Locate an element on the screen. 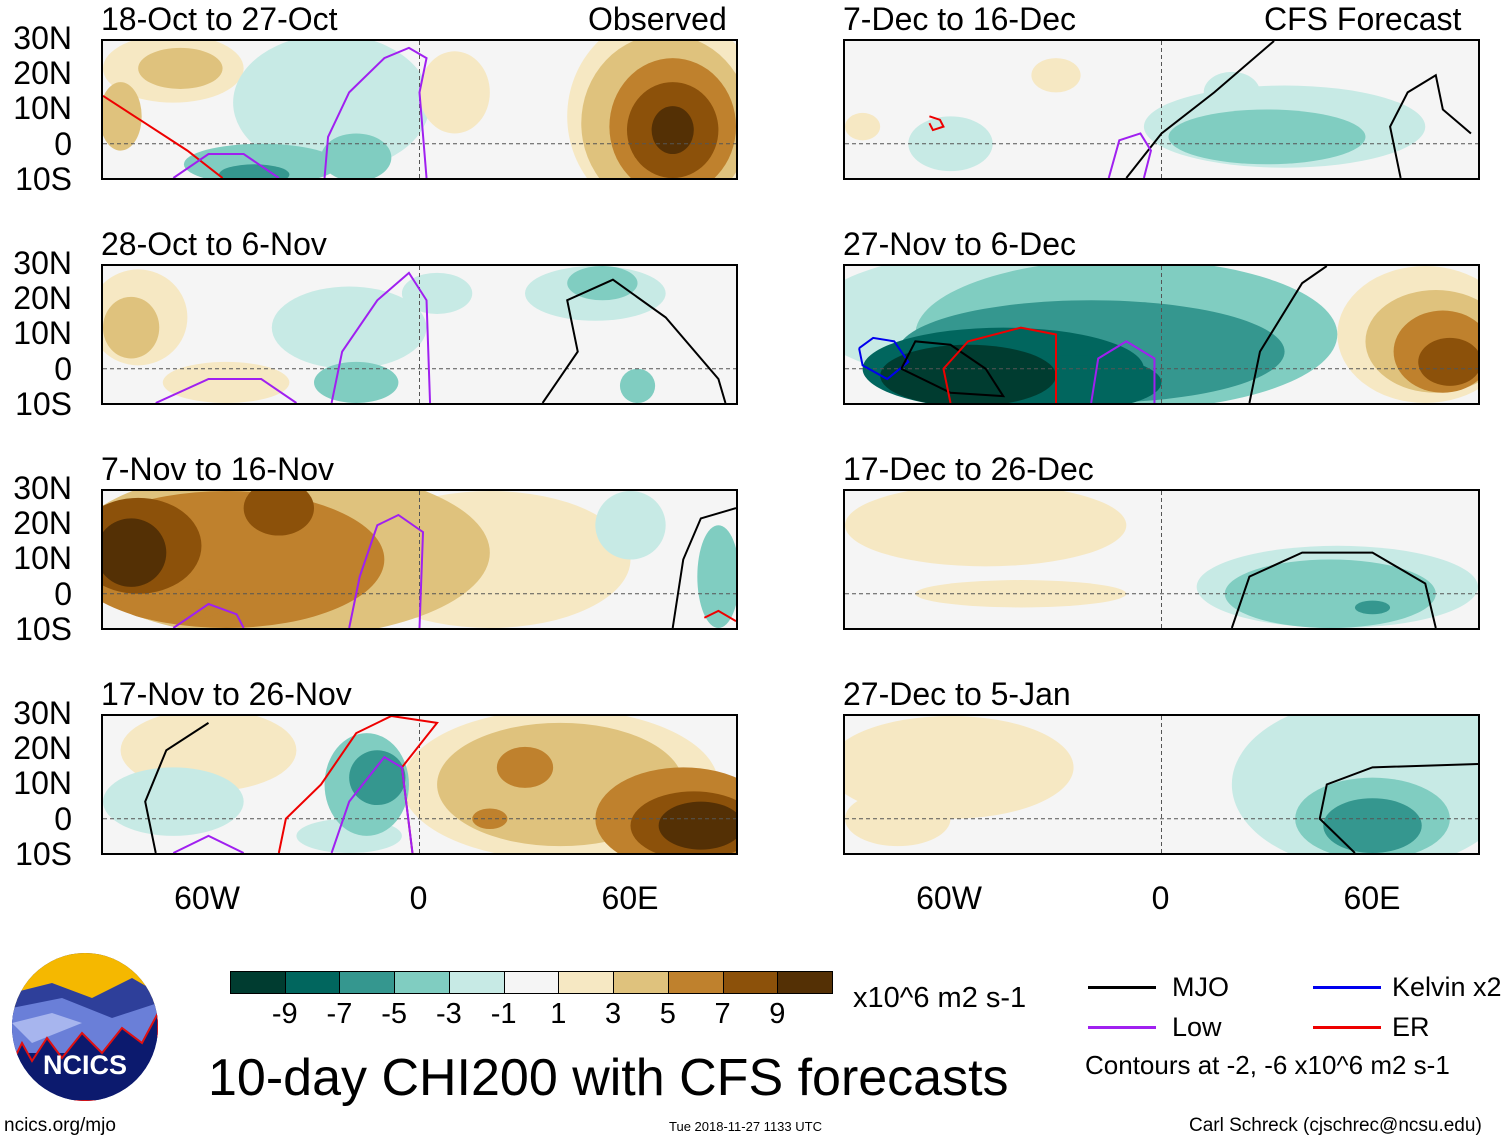 The width and height of the screenshot is (1510, 1142). legend-mjo-label: MJO is located at coordinates (1200, 987).